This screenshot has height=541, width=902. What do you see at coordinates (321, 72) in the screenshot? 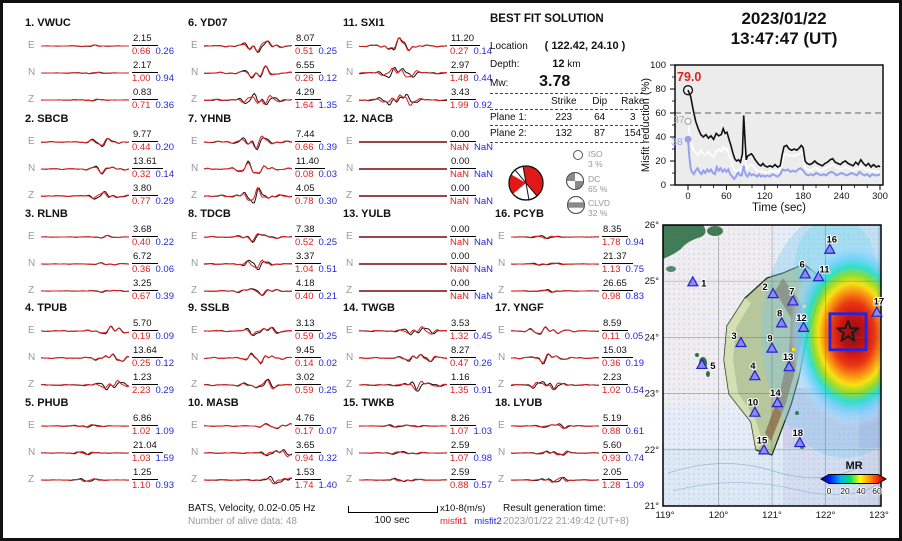
I see `fit-values: 6.55 0.26 0.12` at bounding box center [321, 72].